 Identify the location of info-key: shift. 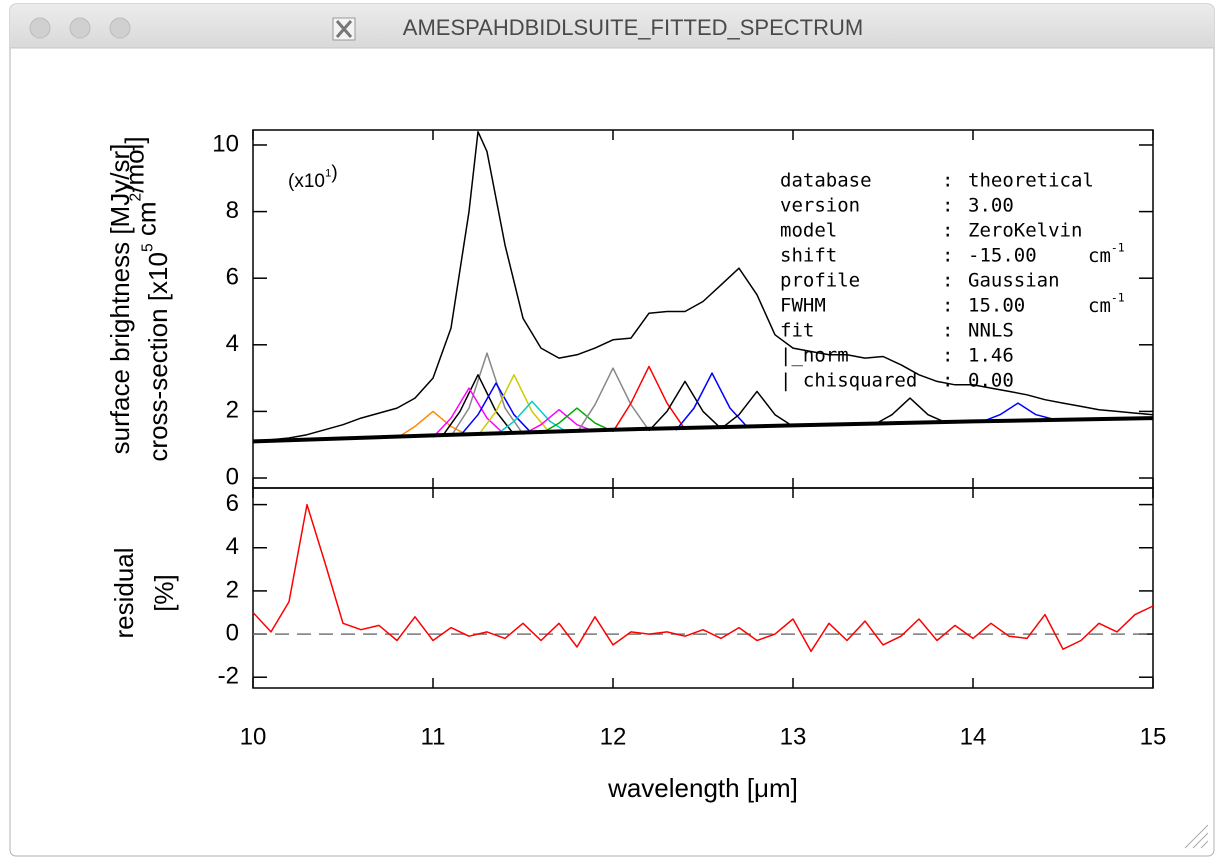
(808, 256).